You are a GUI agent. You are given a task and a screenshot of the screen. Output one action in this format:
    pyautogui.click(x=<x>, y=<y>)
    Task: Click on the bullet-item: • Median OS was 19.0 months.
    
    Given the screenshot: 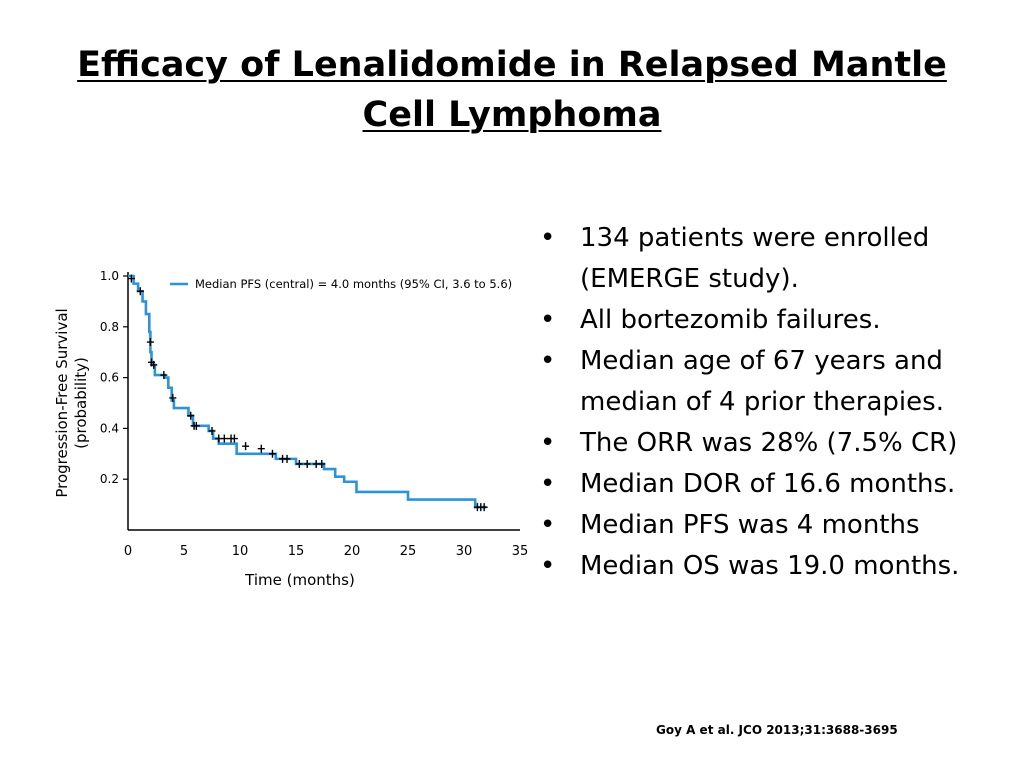 What is the action you would take?
    pyautogui.click(x=760, y=566)
    